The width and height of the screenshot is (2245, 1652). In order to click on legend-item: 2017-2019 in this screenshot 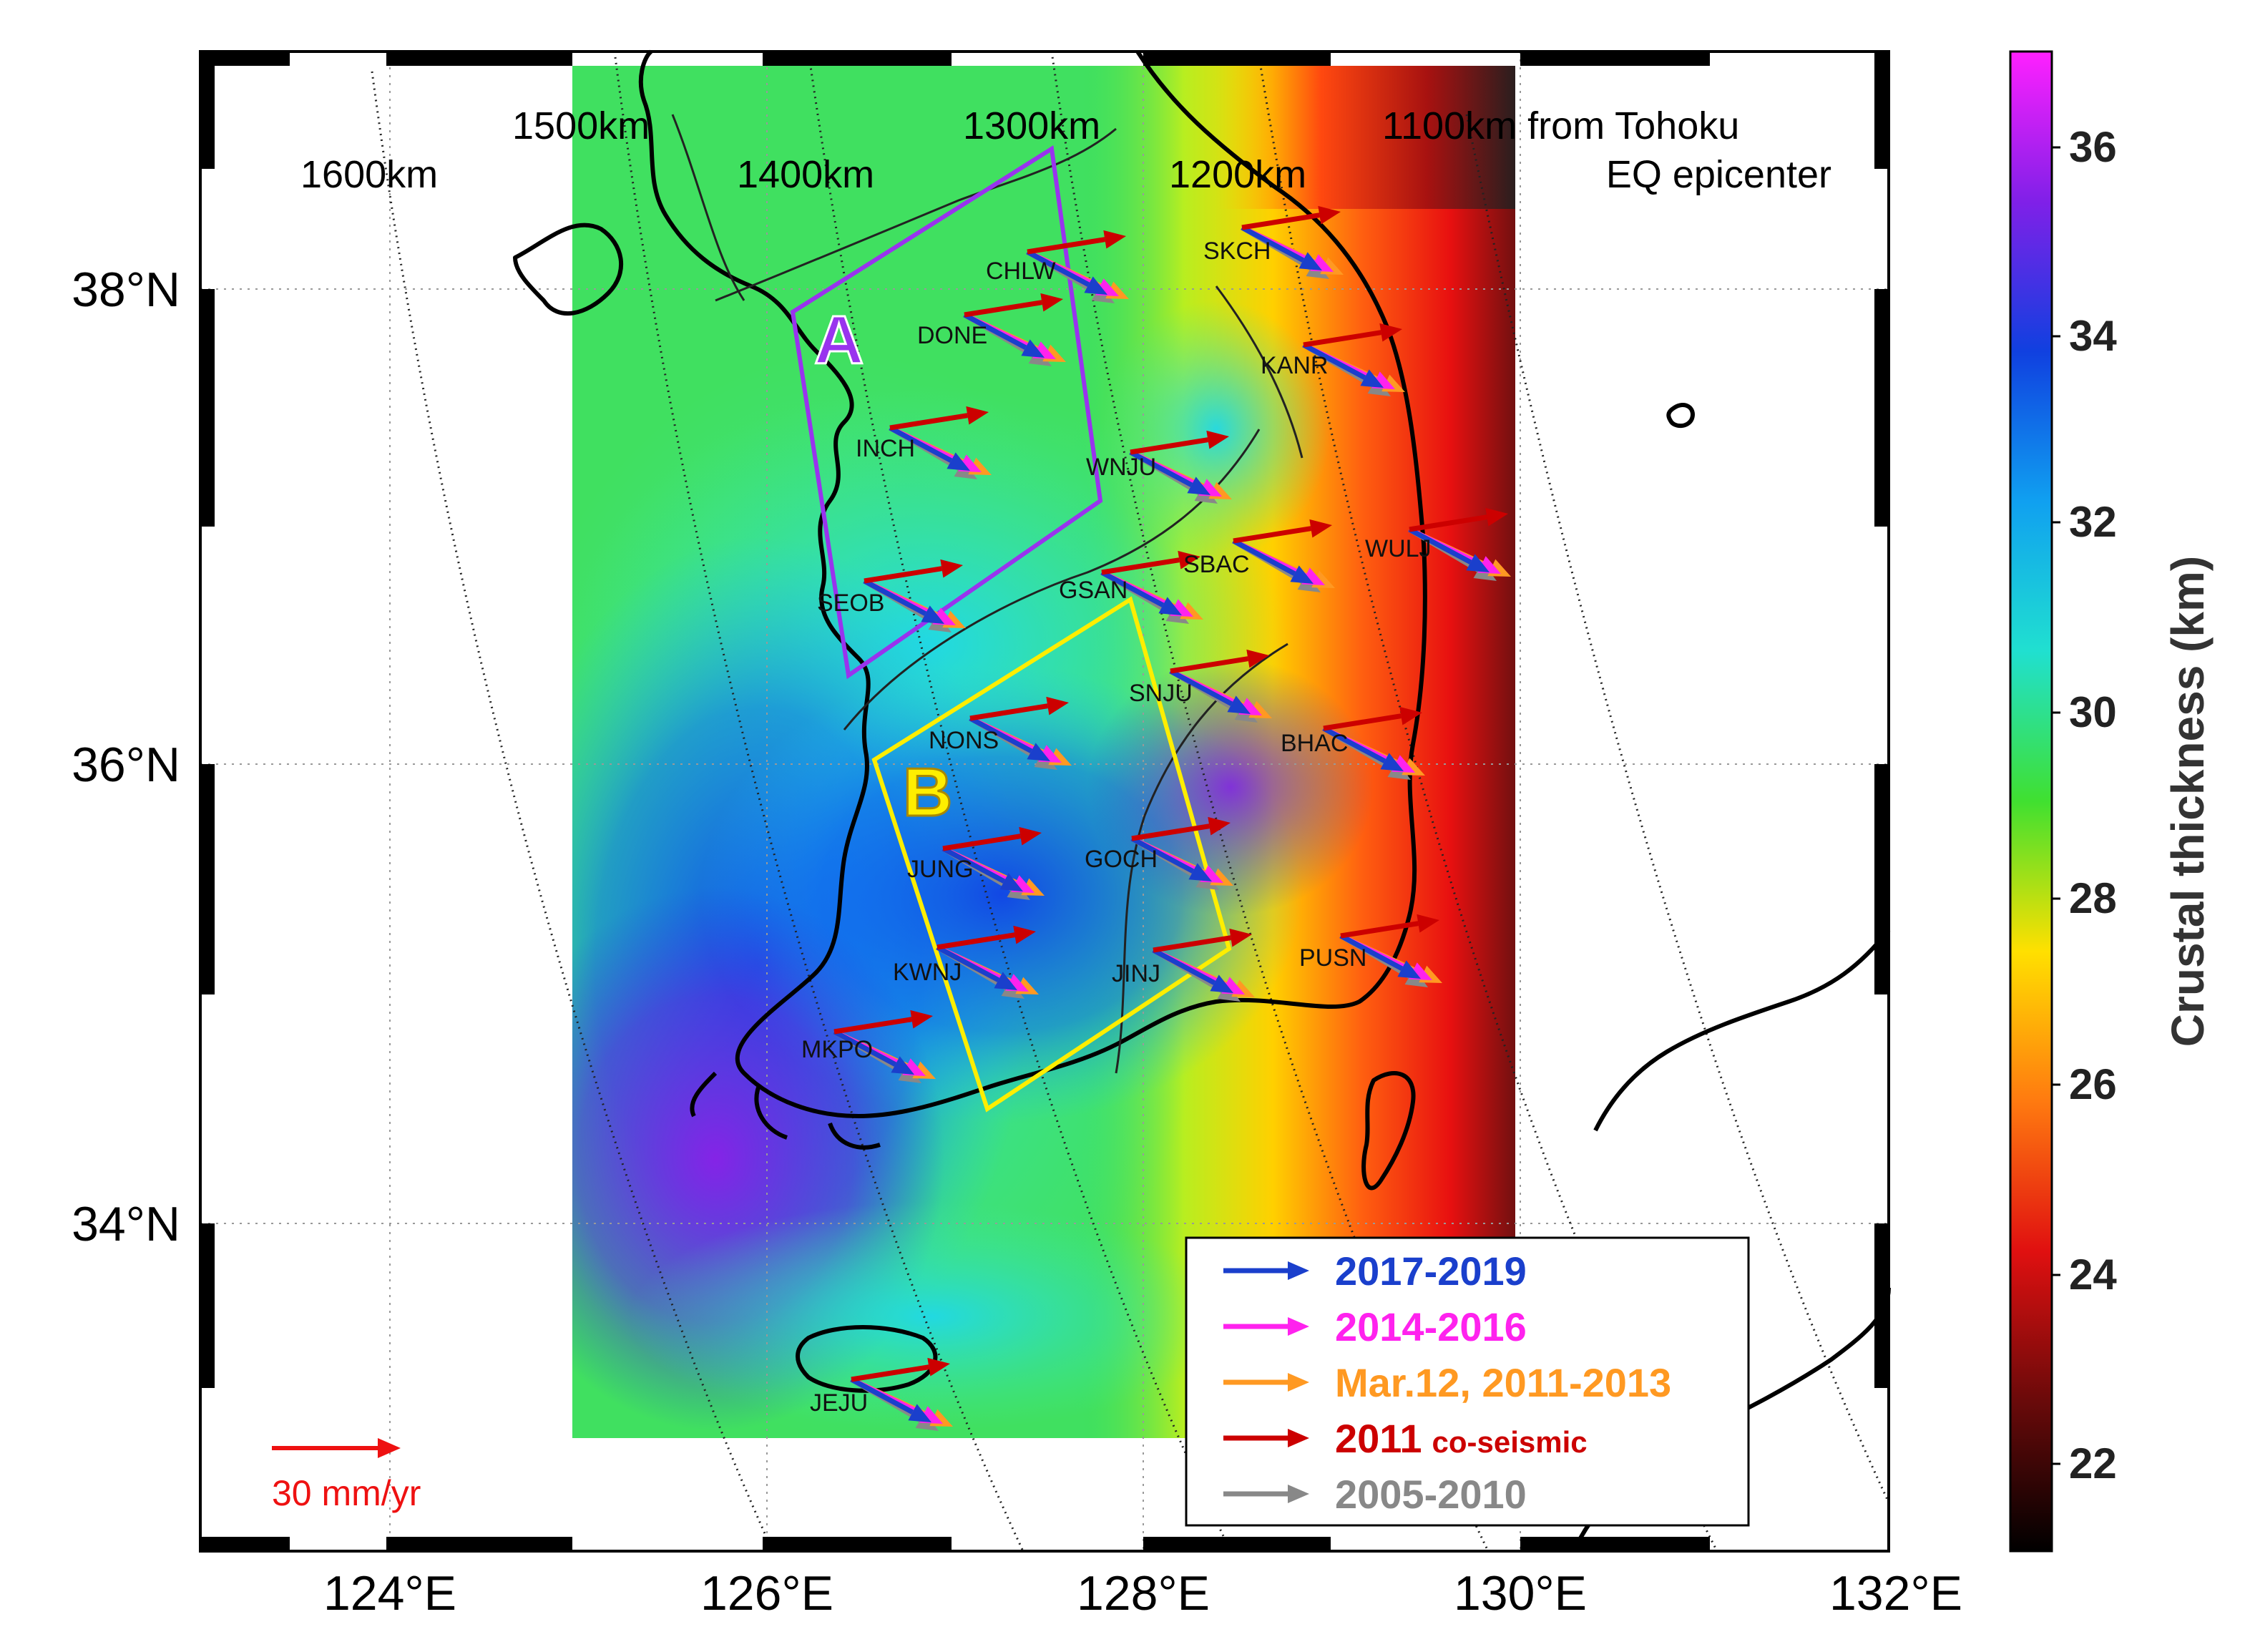, I will do `click(1375, 1271)`.